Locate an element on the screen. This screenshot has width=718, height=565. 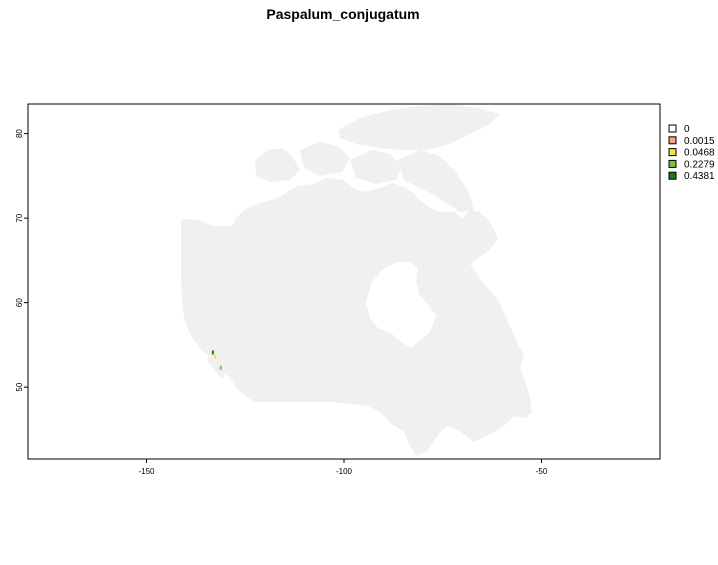
southampton-island is located at coordinates (413, 243).